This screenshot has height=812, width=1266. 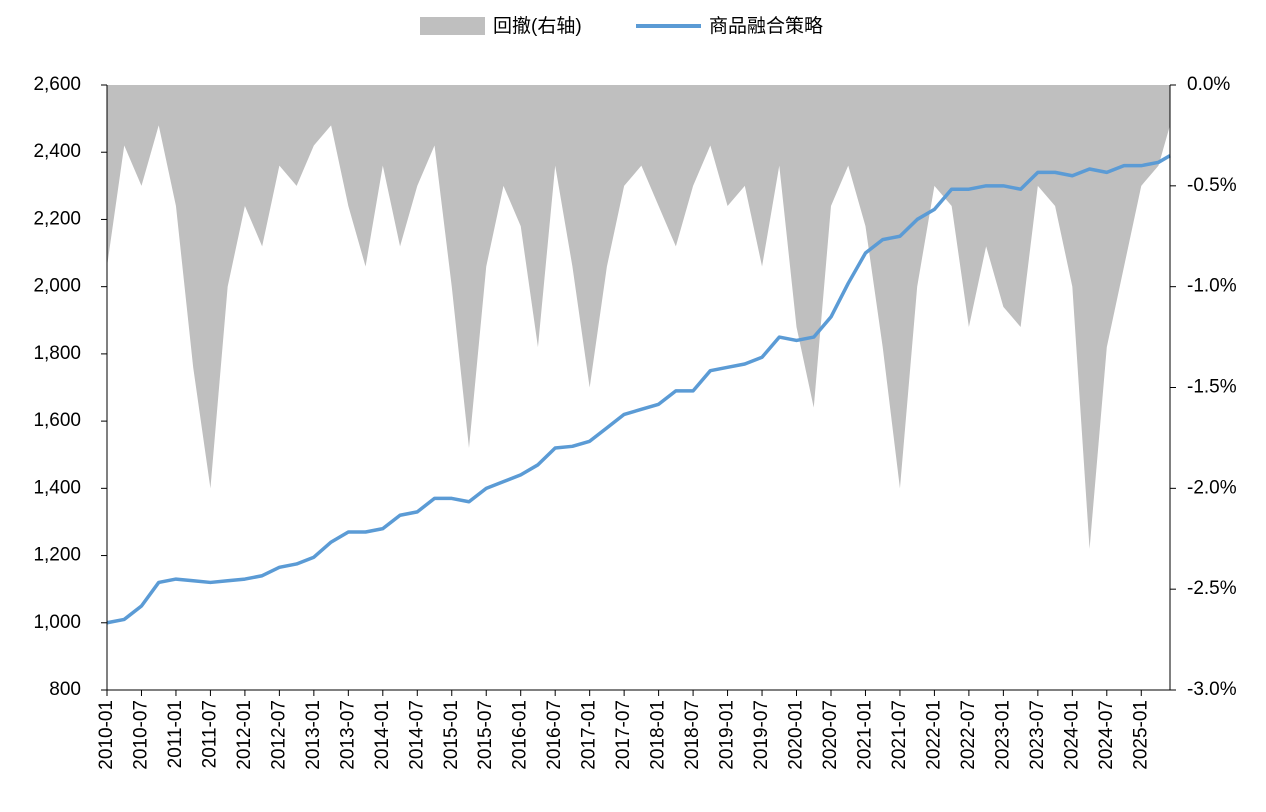 What do you see at coordinates (313, 735) in the screenshot?
I see `x-tick-label: 2013-01` at bounding box center [313, 735].